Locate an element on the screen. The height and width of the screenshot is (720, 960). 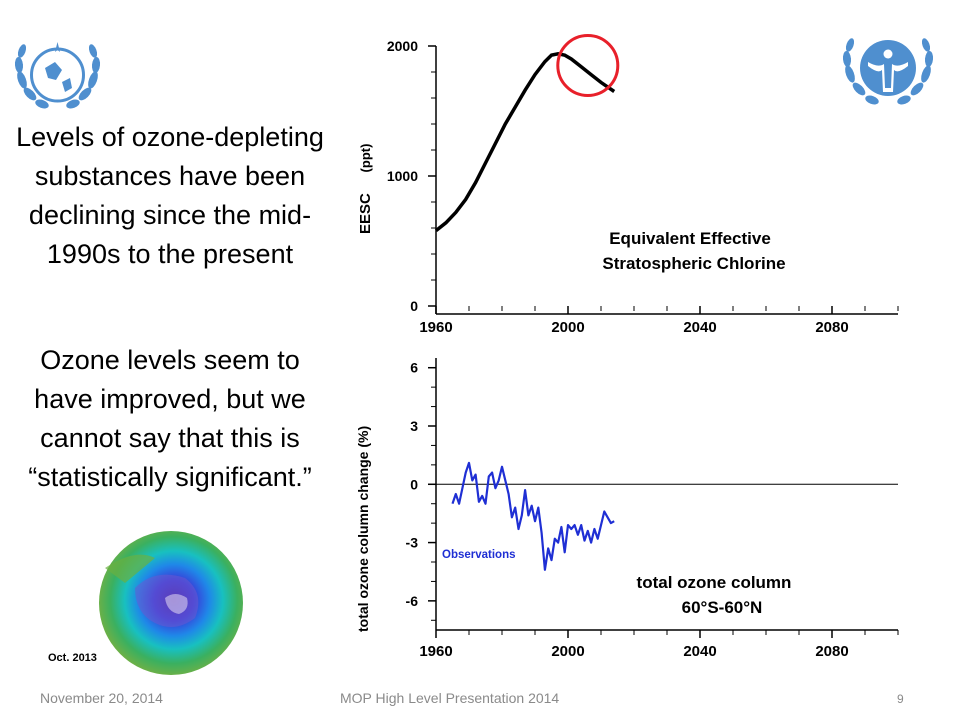
footer-date: November 20, 2014 is located at coordinates (101, 698).